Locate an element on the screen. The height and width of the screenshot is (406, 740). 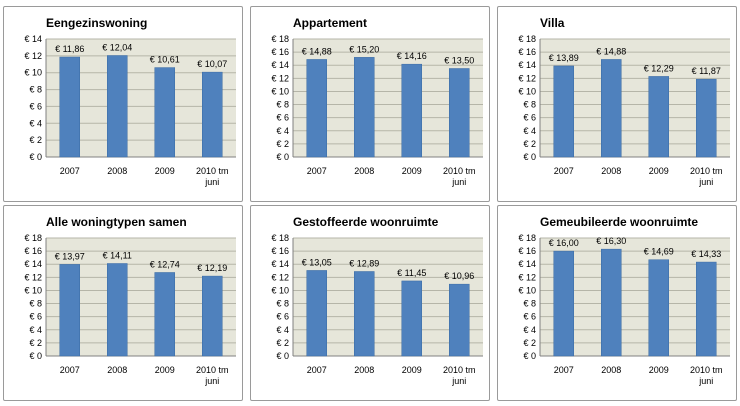
chart-title: Alle woningtypen samen is located at coordinates (116, 222).